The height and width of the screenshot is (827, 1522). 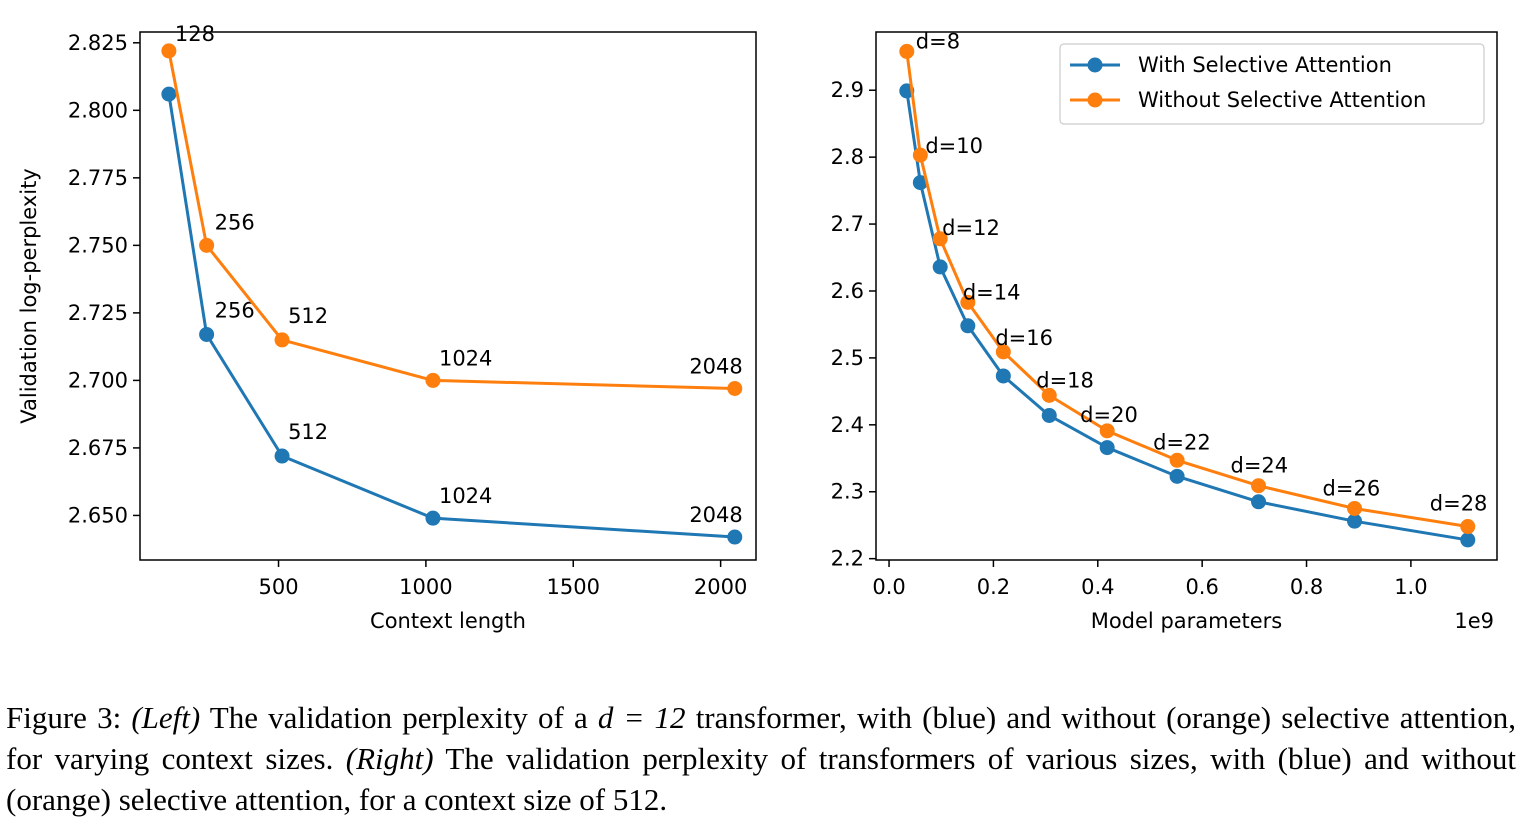 I want to click on y-tick-label: 2.4, so click(x=847, y=425).